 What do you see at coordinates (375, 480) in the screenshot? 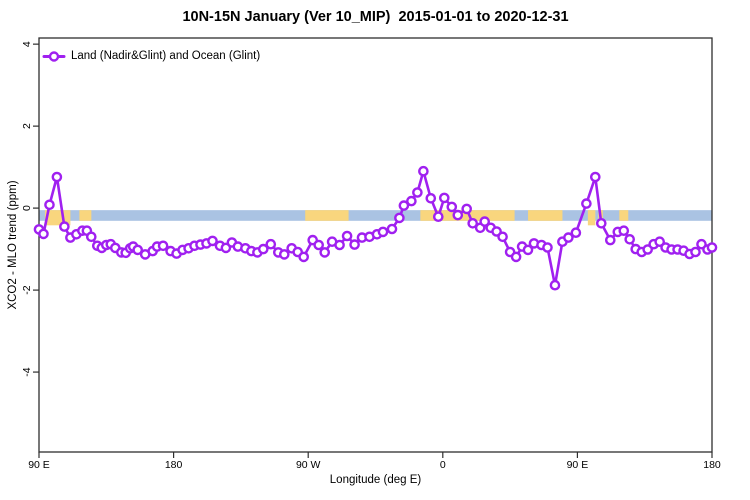
I see `x-axis-label: Longitude (deg E)` at bounding box center [375, 480].